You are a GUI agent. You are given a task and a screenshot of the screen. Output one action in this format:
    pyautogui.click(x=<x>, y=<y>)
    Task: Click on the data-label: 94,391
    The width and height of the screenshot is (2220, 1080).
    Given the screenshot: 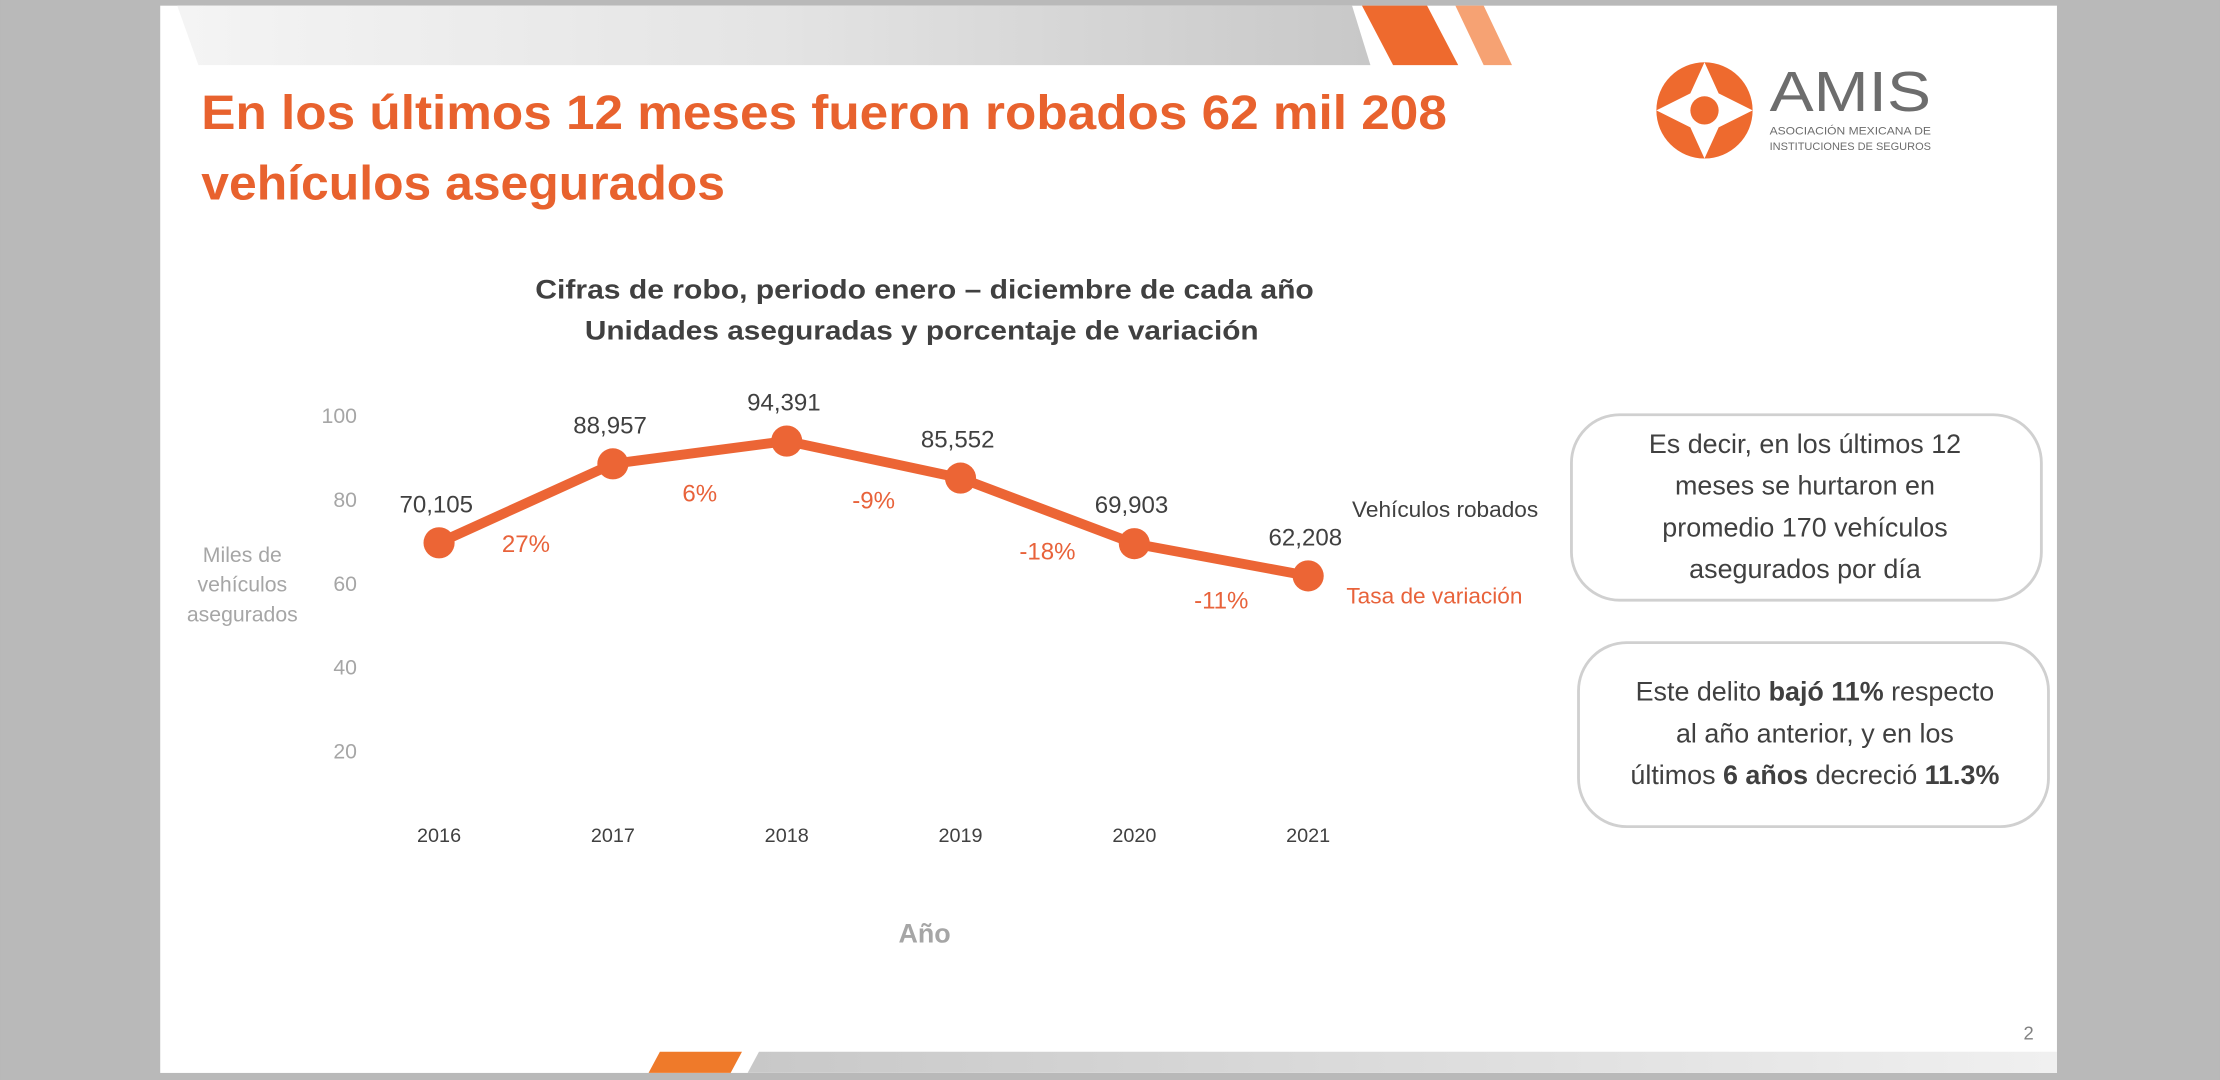 What is the action you would take?
    pyautogui.click(x=784, y=403)
    